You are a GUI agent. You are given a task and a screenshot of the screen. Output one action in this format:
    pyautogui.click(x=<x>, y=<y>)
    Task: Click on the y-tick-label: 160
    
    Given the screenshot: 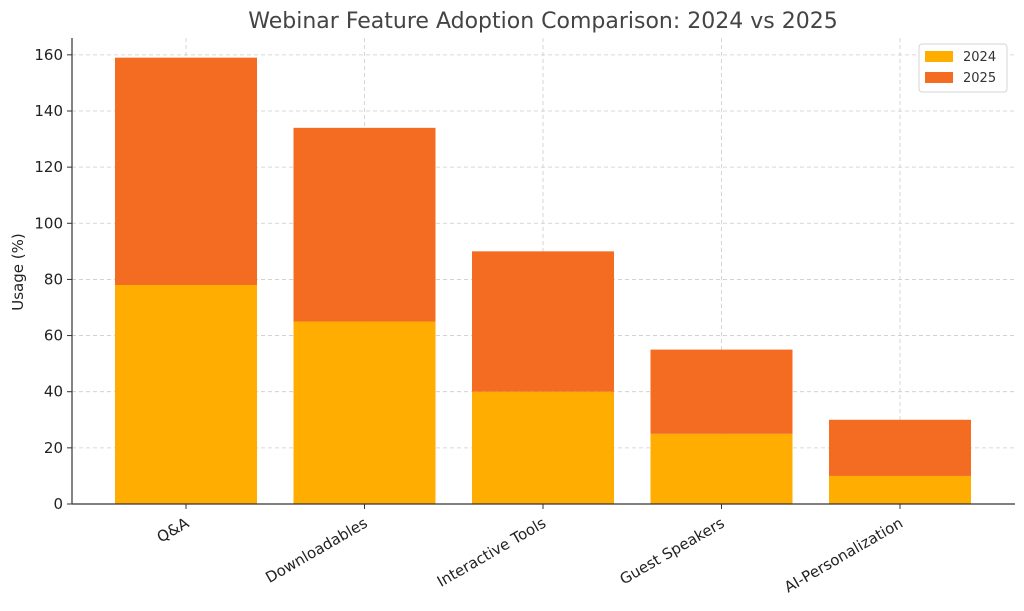 What is the action you would take?
    pyautogui.click(x=48, y=55)
    